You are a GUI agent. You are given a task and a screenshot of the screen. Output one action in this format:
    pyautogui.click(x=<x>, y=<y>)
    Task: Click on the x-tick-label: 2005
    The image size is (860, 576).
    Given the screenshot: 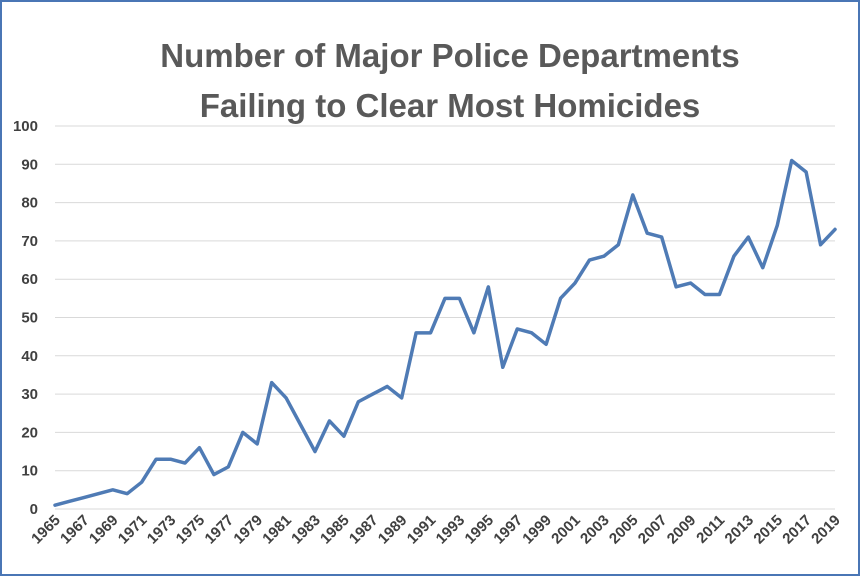 What is the action you would take?
    pyautogui.click(x=624, y=530)
    